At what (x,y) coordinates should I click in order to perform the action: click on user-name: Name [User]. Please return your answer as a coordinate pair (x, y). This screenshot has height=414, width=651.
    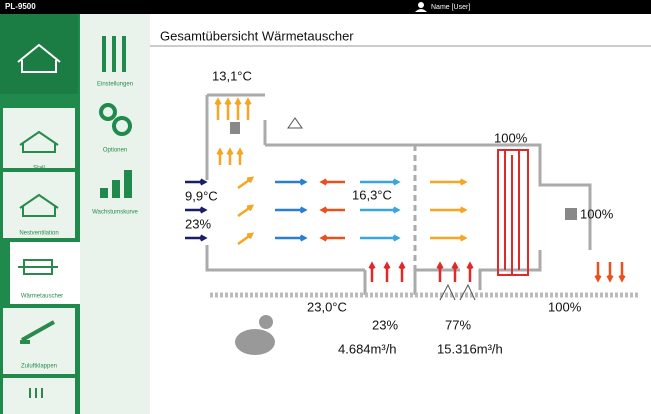
    Looking at the image, I should click on (450, 7).